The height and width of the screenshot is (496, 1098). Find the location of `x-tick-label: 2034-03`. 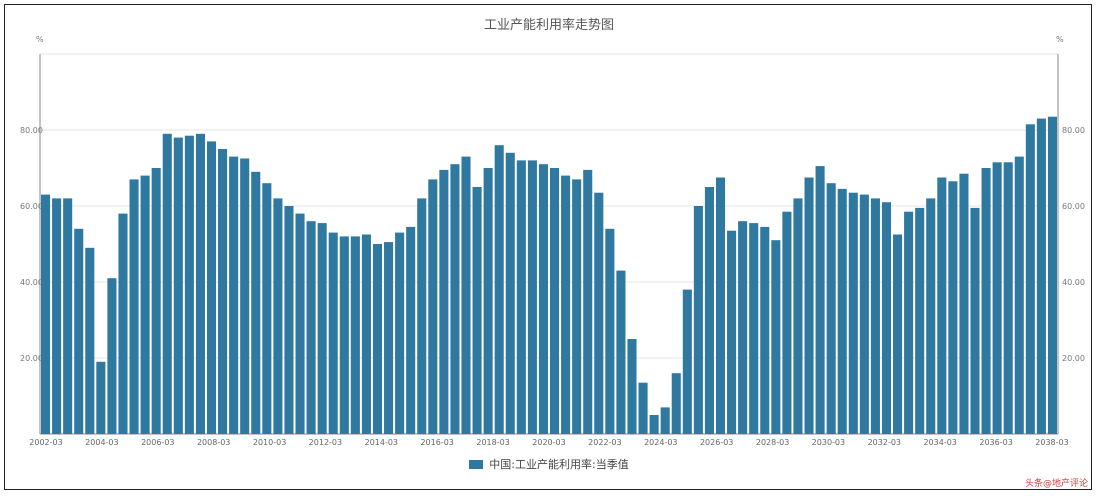

x-tick-label: 2034-03 is located at coordinates (939, 442).